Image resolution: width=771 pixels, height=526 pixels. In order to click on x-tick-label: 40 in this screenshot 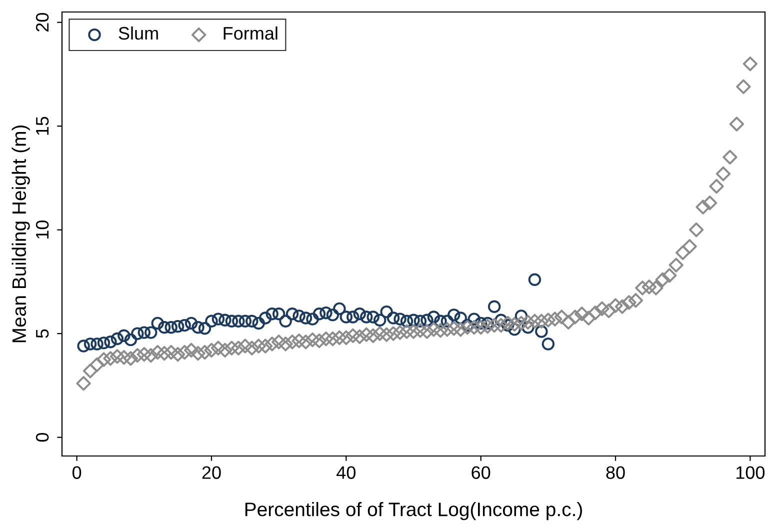, I will do `click(346, 472)`.